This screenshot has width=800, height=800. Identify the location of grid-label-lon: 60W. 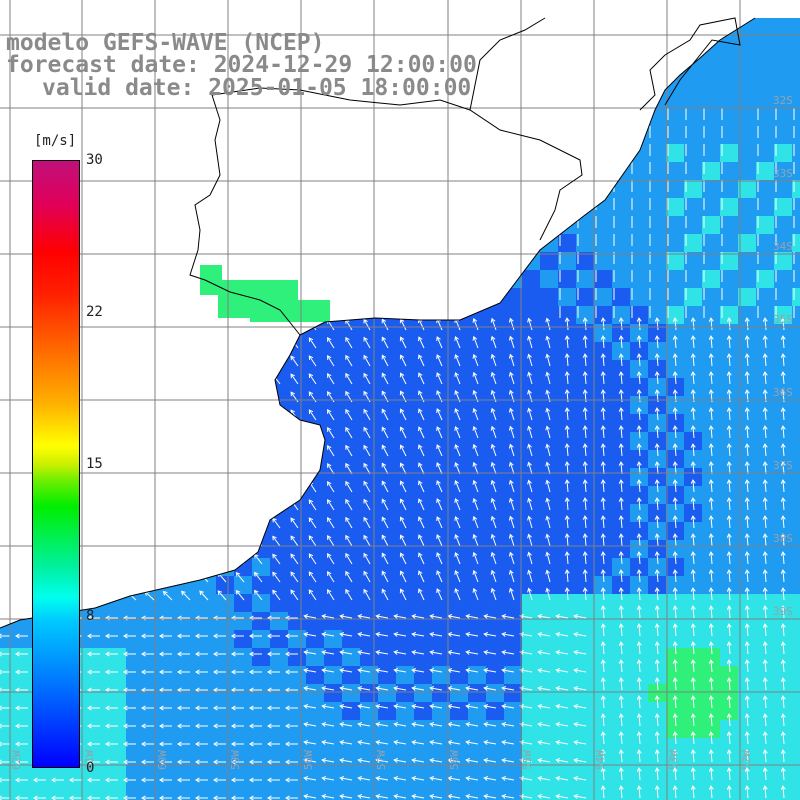
(162, 760).